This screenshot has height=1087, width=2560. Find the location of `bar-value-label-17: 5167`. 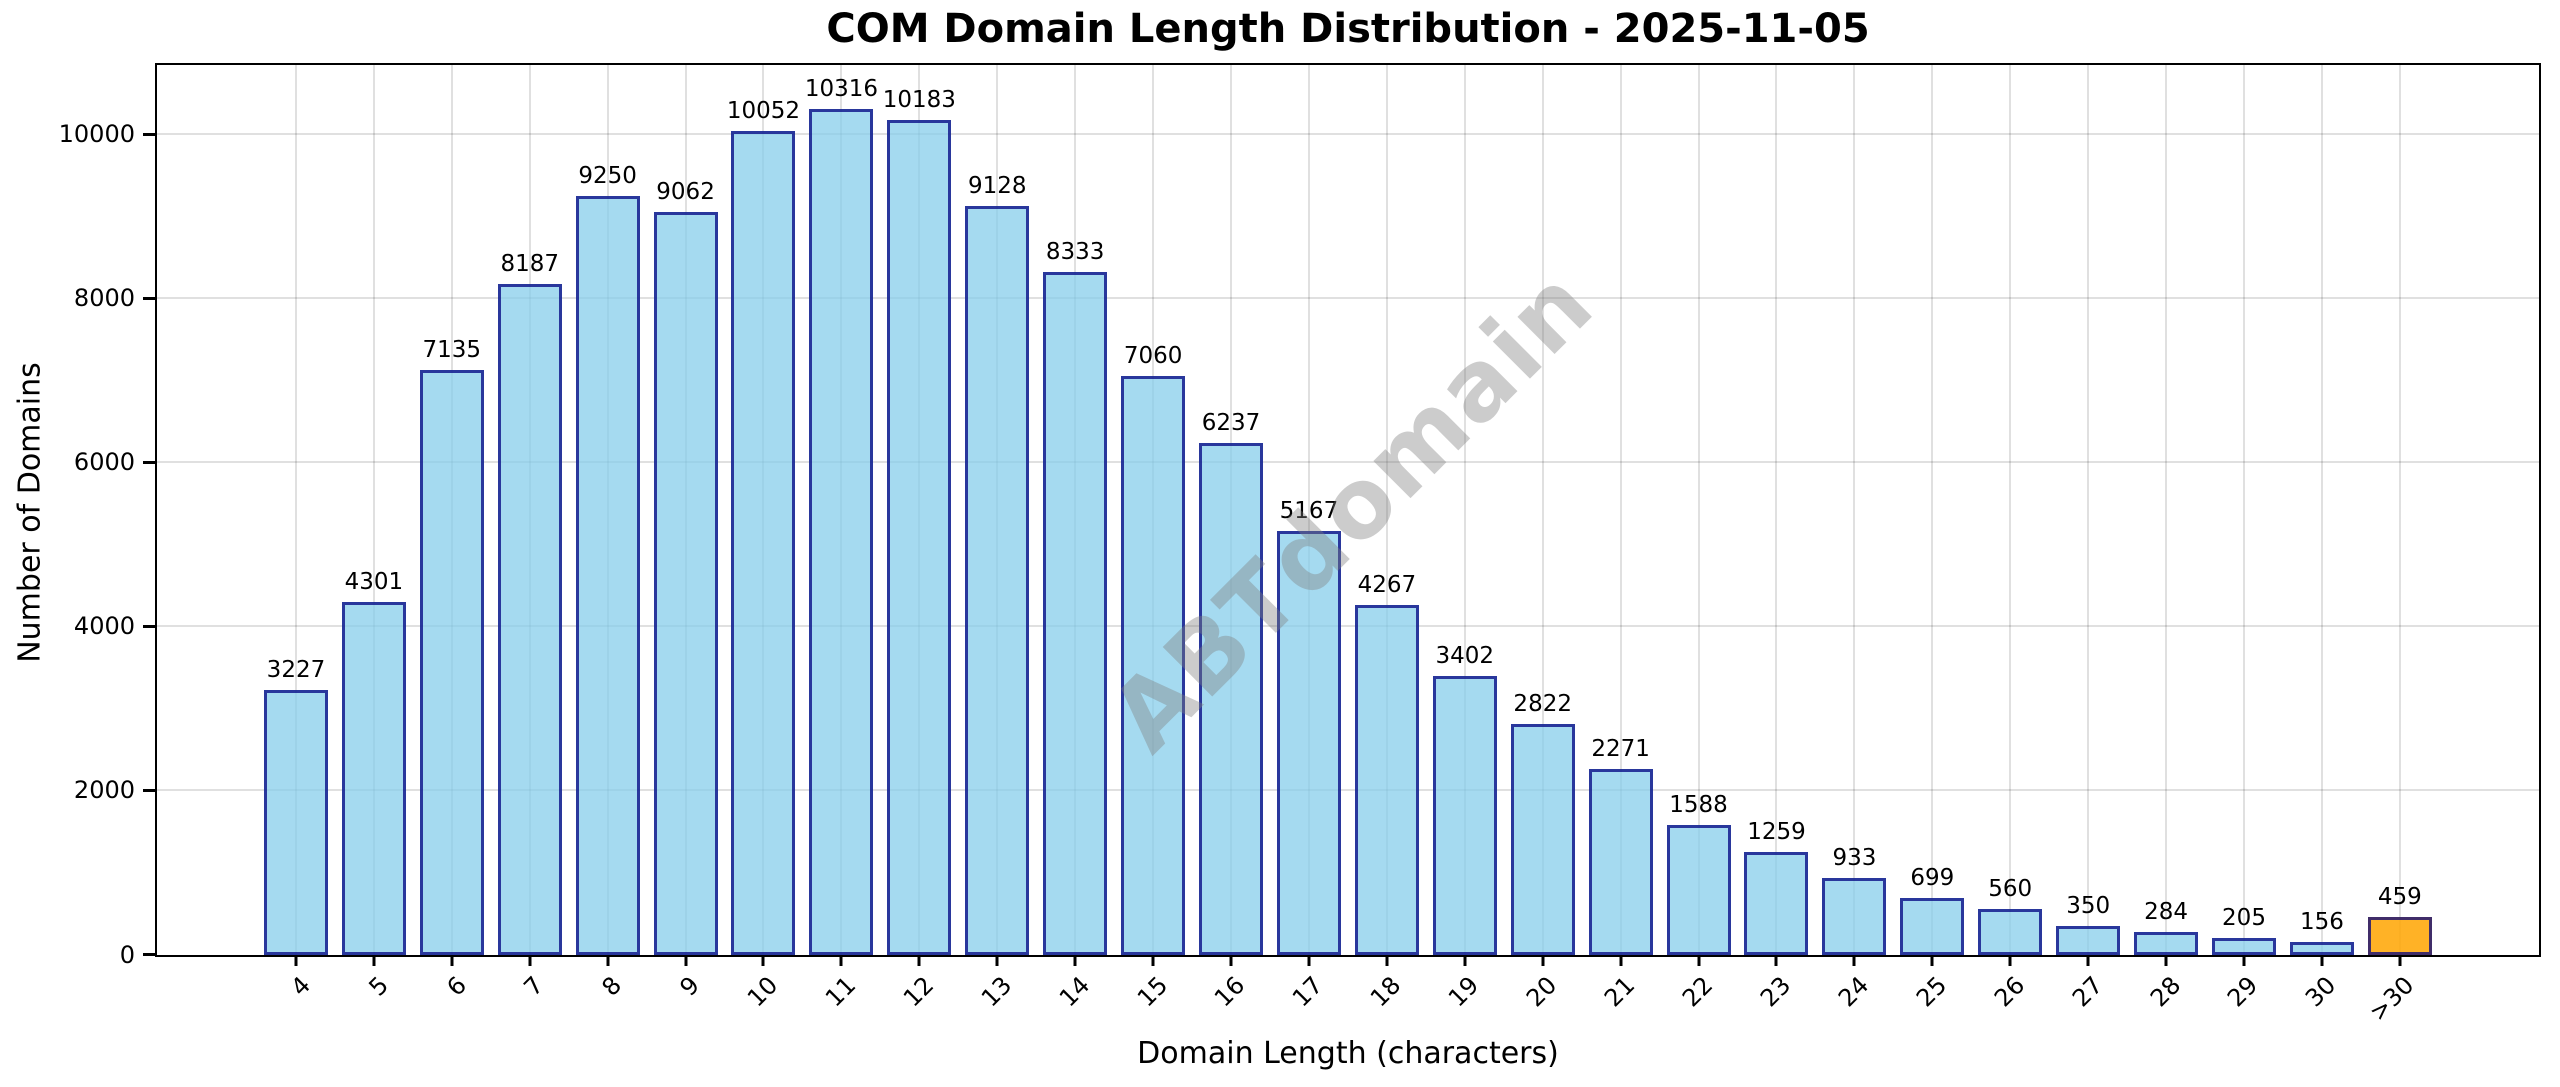

bar-value-label-17: 5167 is located at coordinates (1309, 511).